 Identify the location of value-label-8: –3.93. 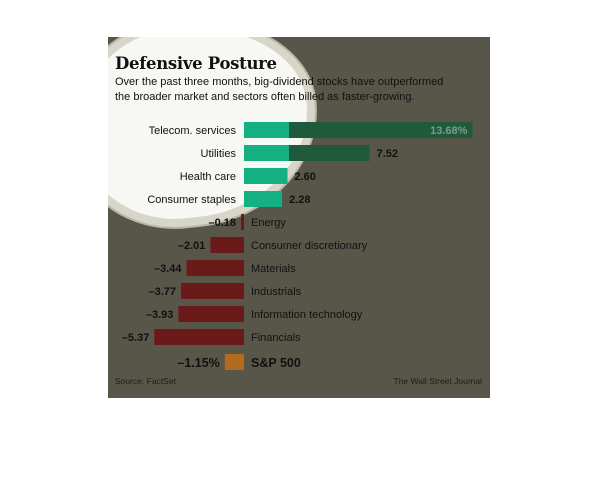
(160, 315).